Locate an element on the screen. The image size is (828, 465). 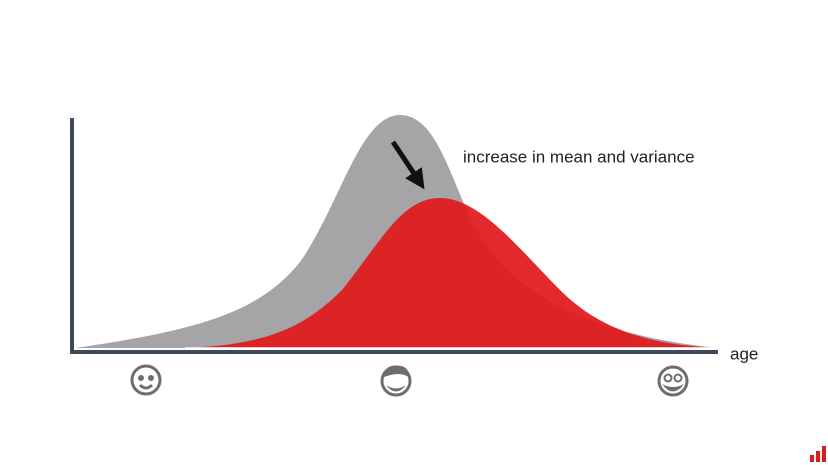
adult-icon is located at coordinates (396, 381).